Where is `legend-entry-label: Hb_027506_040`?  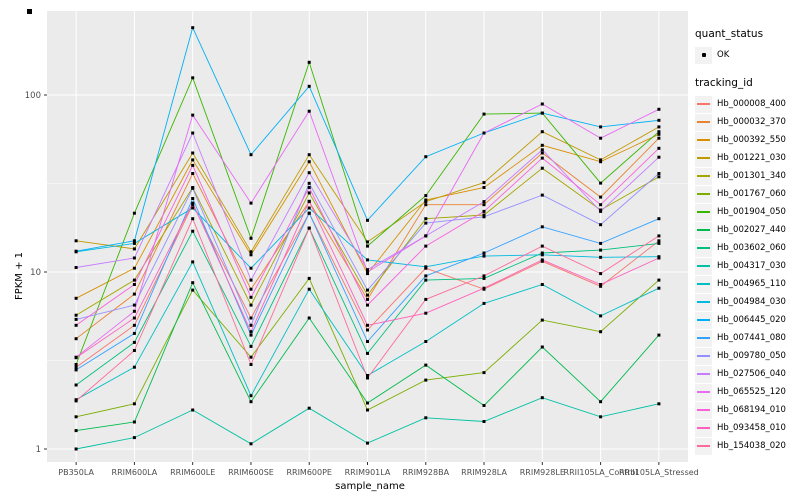
legend-entry-label: Hb_027506_040 is located at coordinates (751, 374).